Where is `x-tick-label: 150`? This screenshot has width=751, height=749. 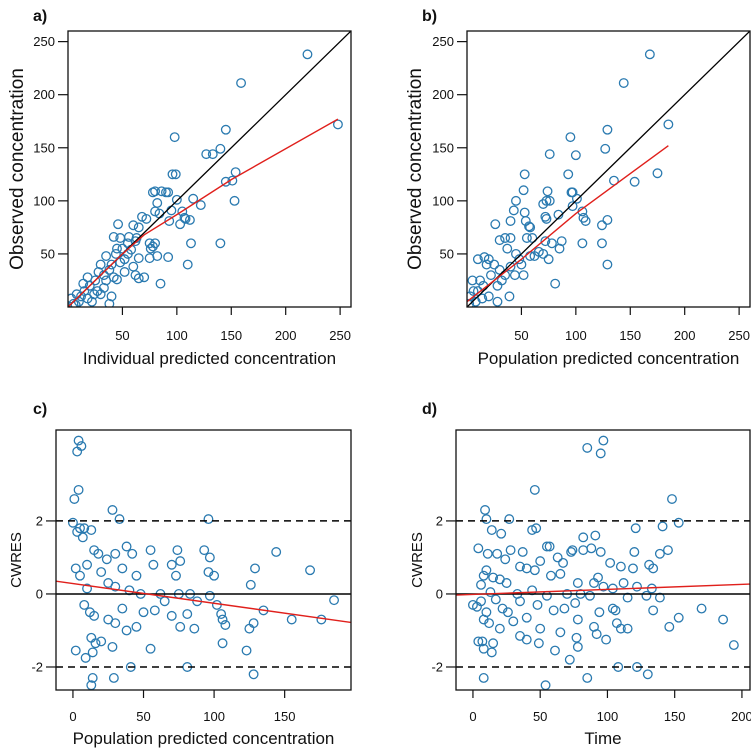 x-tick-label: 150 is located at coordinates (231, 335).